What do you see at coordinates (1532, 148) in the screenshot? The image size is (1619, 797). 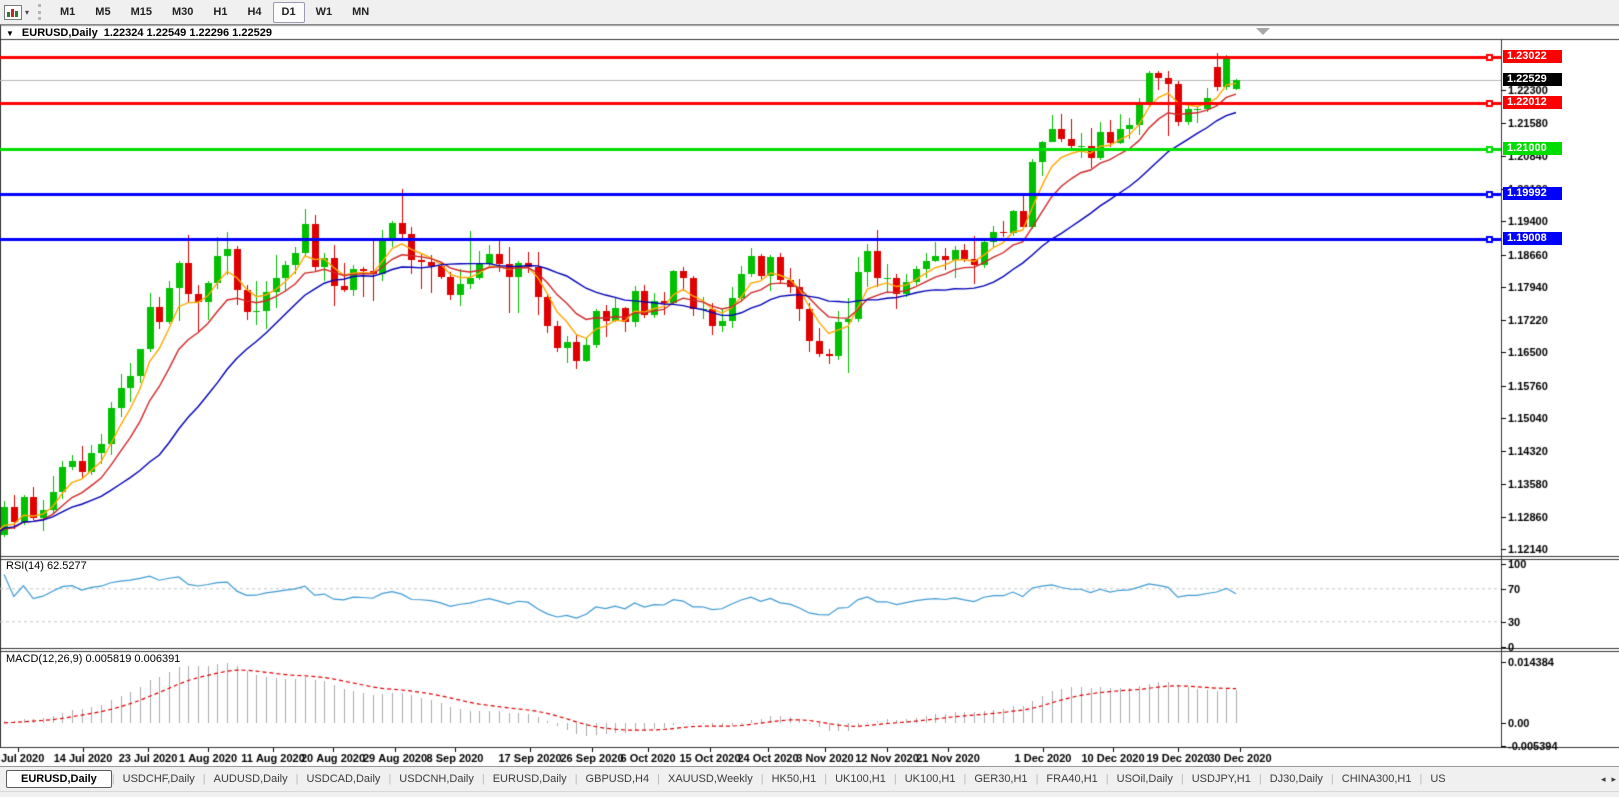 I see `hline-price-label-1.21000: 1.21000` at bounding box center [1532, 148].